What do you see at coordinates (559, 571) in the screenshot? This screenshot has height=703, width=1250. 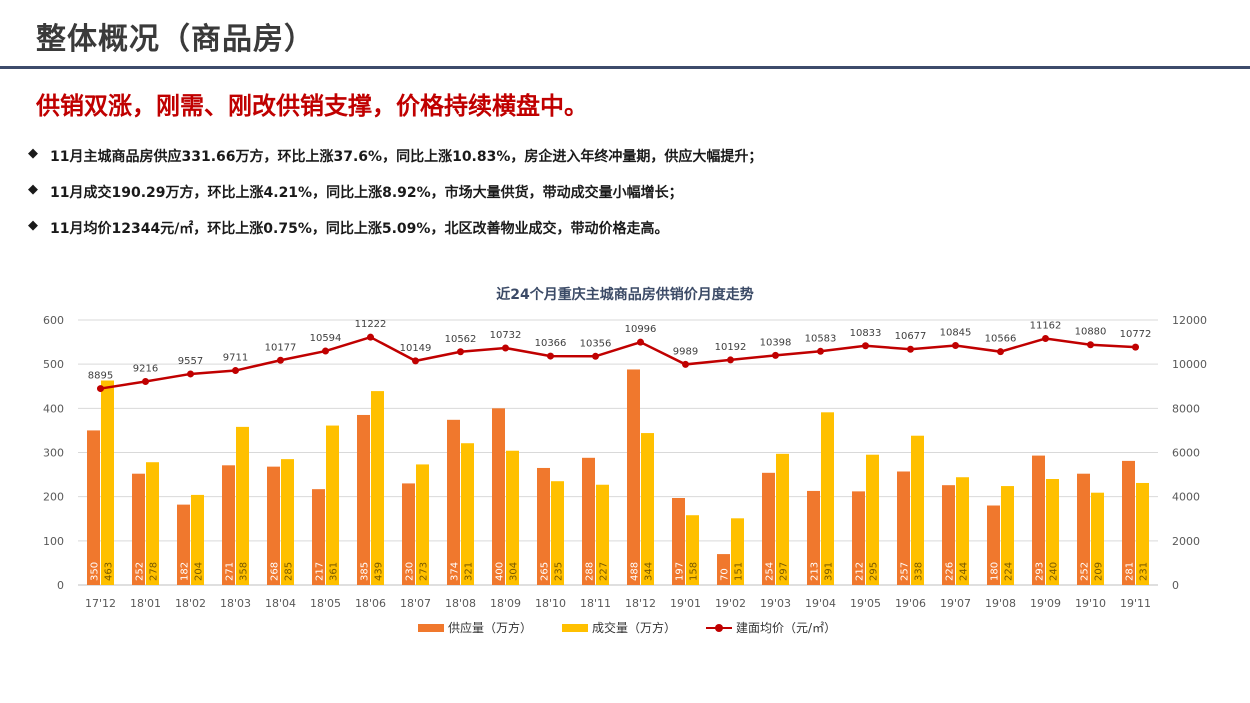 I see `bar-deals-label: 235` at bounding box center [559, 571].